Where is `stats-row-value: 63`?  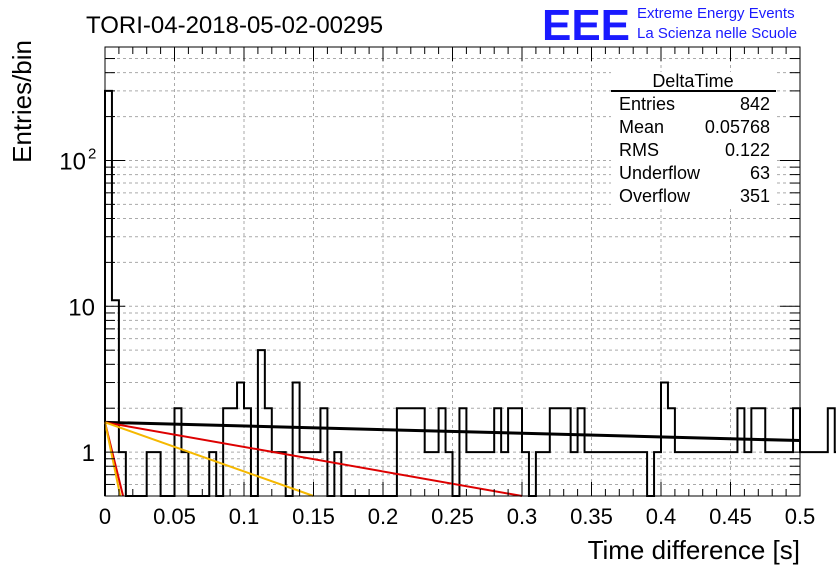
stats-row-value: 63 is located at coordinates (760, 173).